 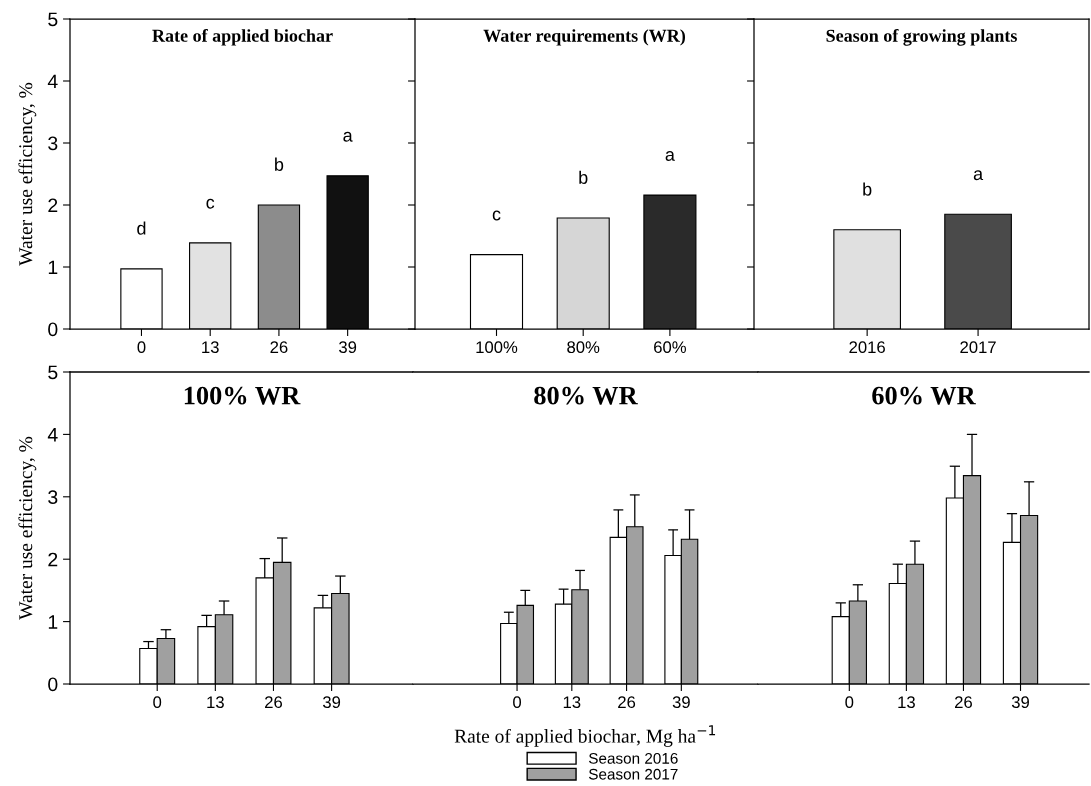 What do you see at coordinates (921, 37) in the screenshot?
I see `text: Season of growing plants` at bounding box center [921, 37].